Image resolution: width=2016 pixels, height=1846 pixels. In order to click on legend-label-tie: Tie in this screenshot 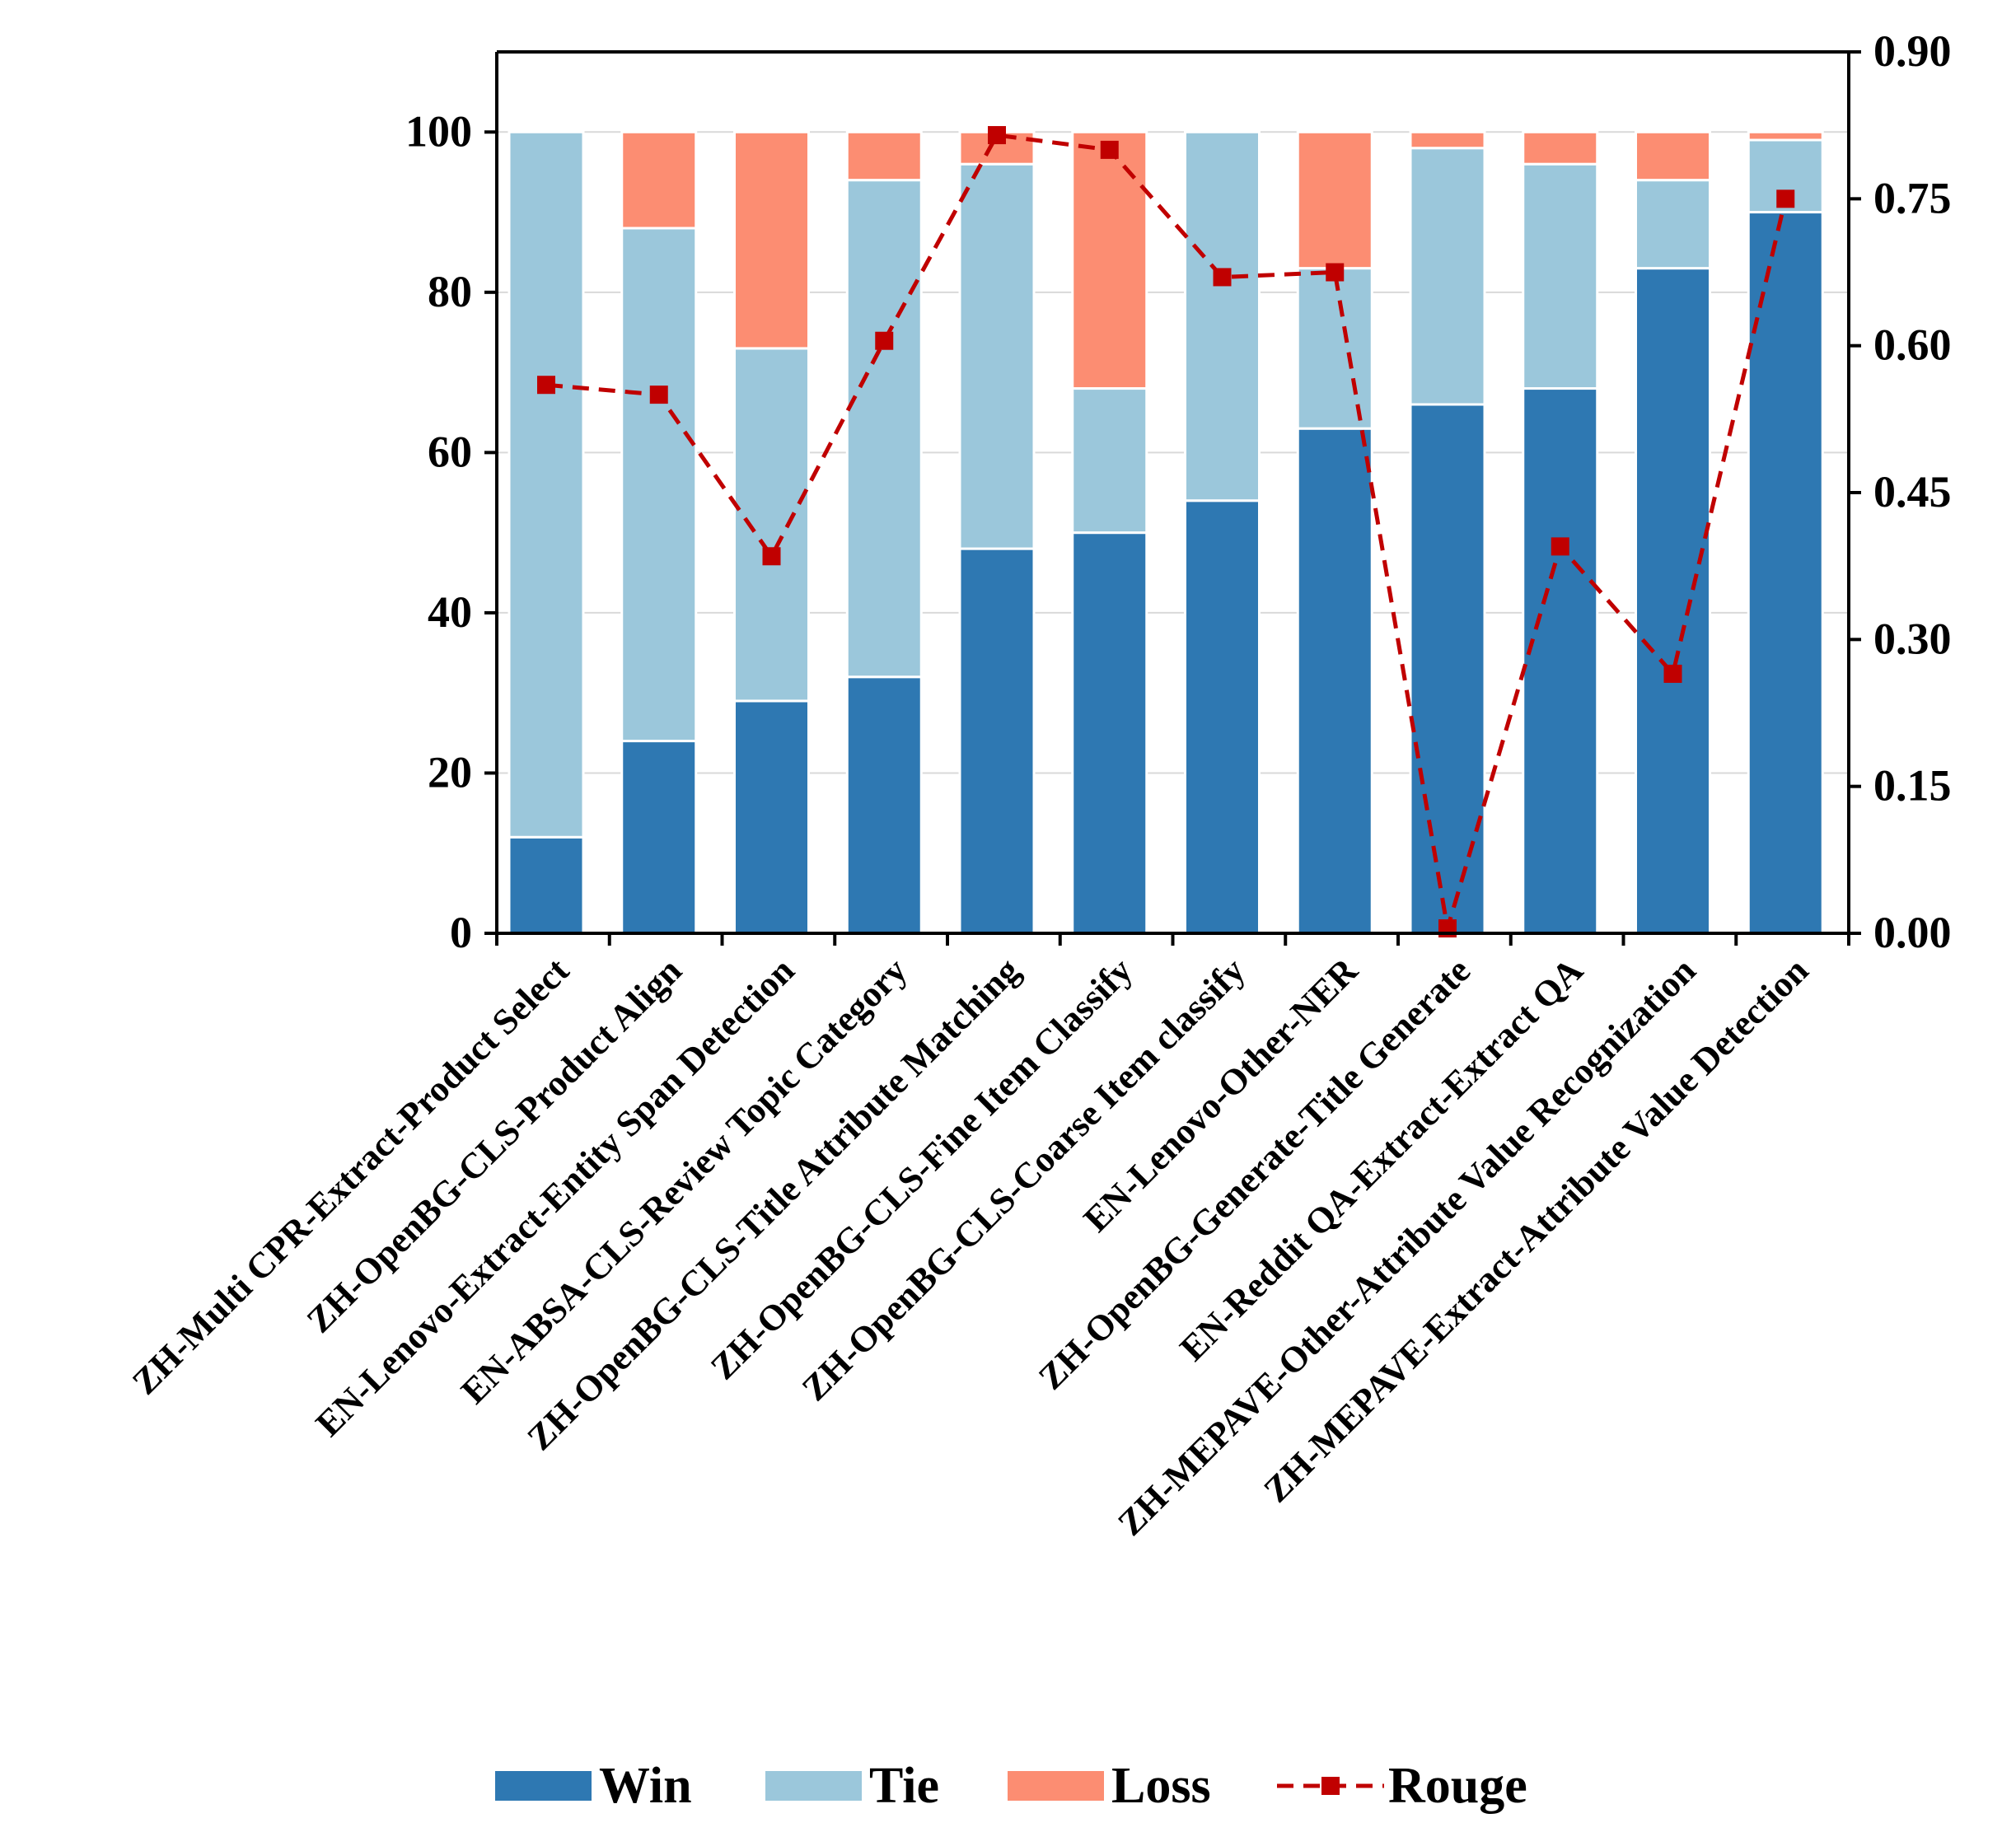, I will do `click(904, 1786)`.